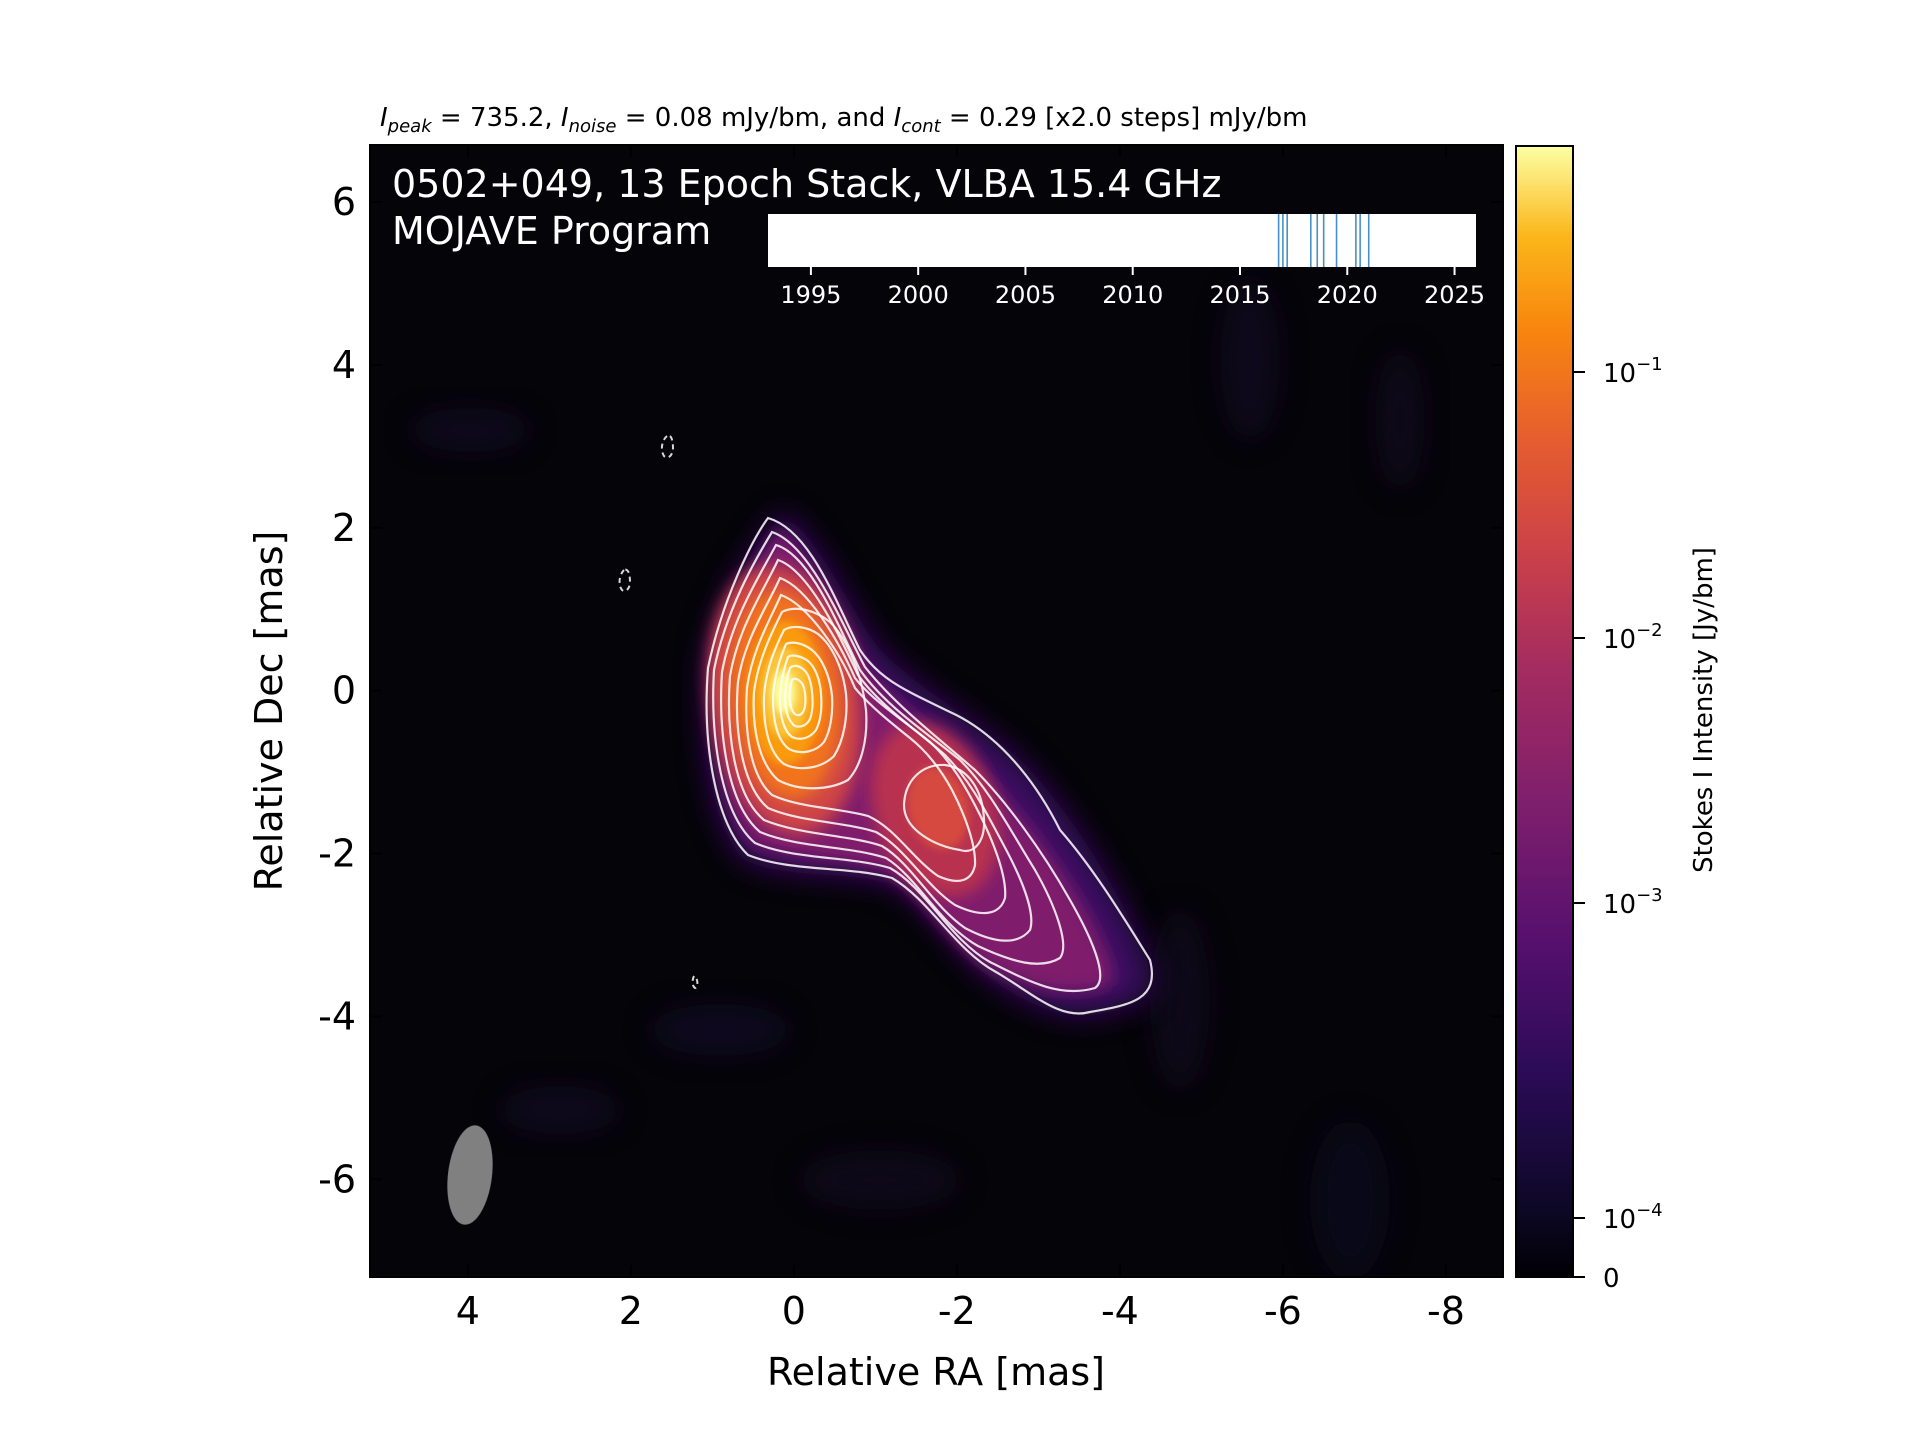 This screenshot has height=1440, width=1920. What do you see at coordinates (1120, 1311) in the screenshot?
I see `x-tick-label: -4` at bounding box center [1120, 1311].